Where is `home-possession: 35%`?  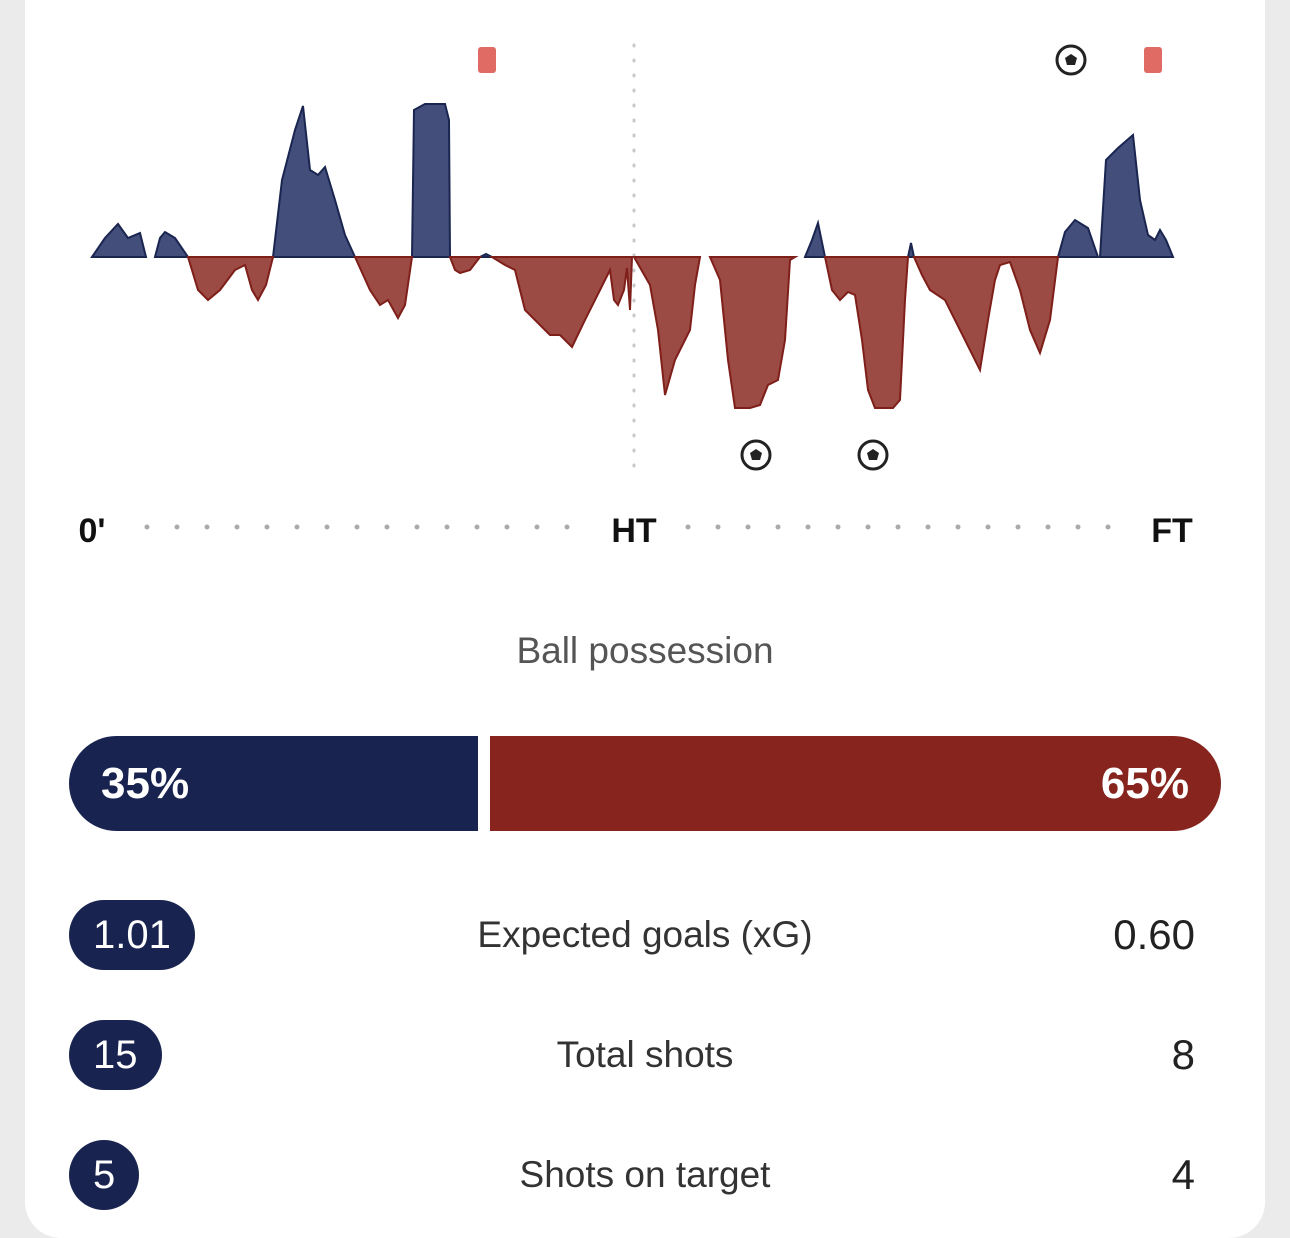
home-possession: 35% is located at coordinates (273, 783).